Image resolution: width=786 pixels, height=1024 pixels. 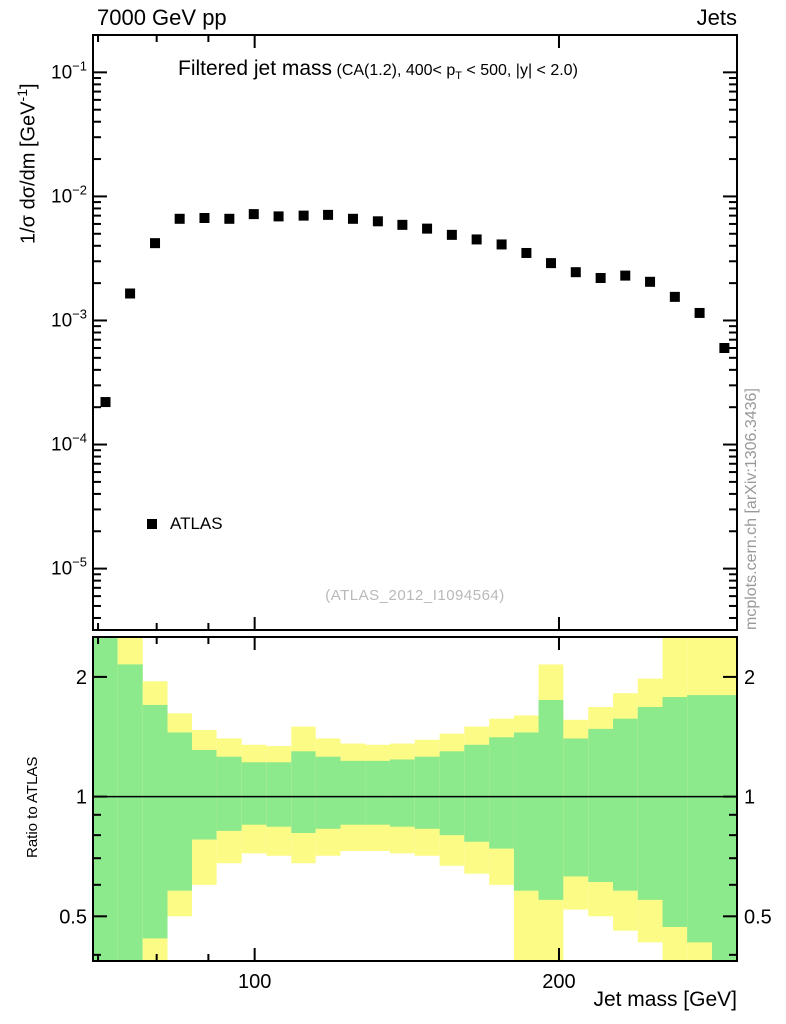 What do you see at coordinates (69, 443) in the screenshot?
I see `y-tick-label: 10⁻⁴` at bounding box center [69, 443].